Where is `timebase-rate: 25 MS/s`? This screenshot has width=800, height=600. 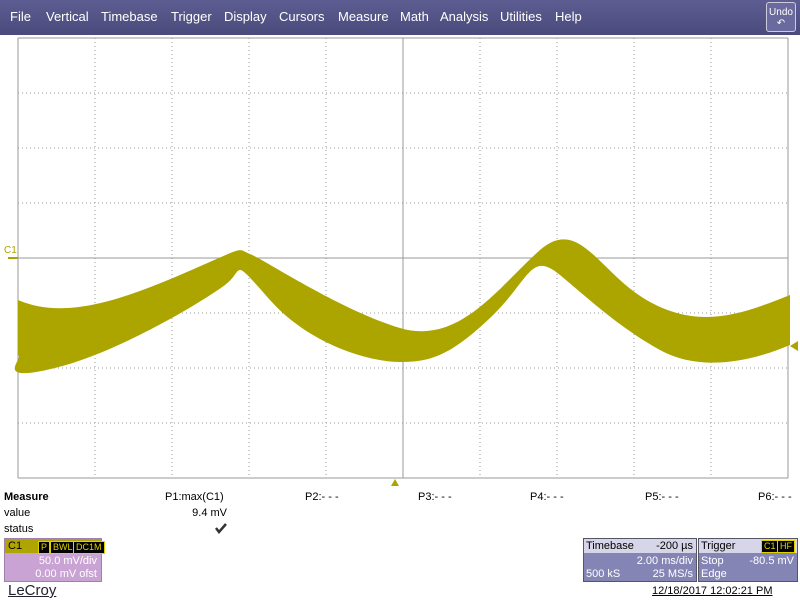 timebase-rate: 25 MS/s is located at coordinates (672, 574).